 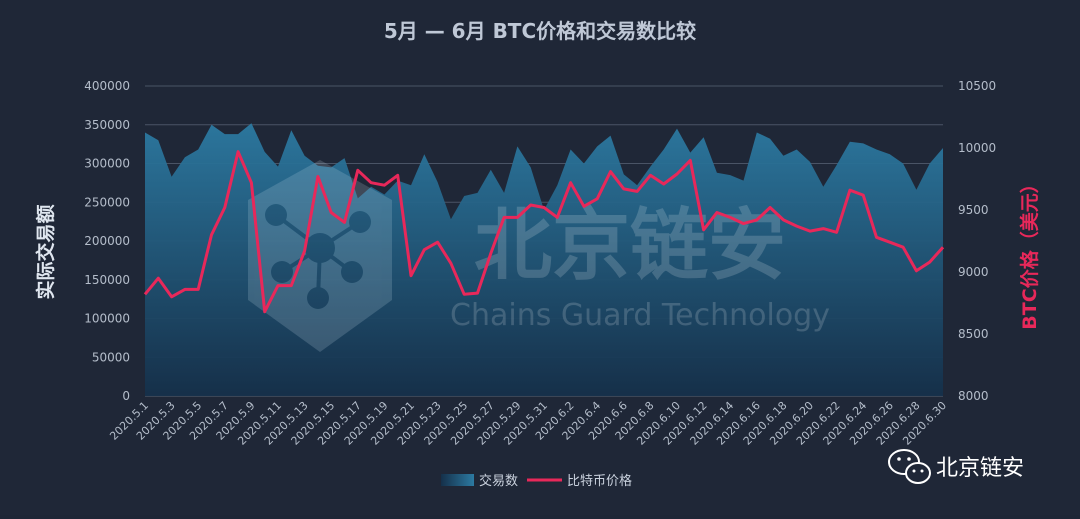 What do you see at coordinates (107, 164) in the screenshot?
I see `left-tick-label: 300000` at bounding box center [107, 164].